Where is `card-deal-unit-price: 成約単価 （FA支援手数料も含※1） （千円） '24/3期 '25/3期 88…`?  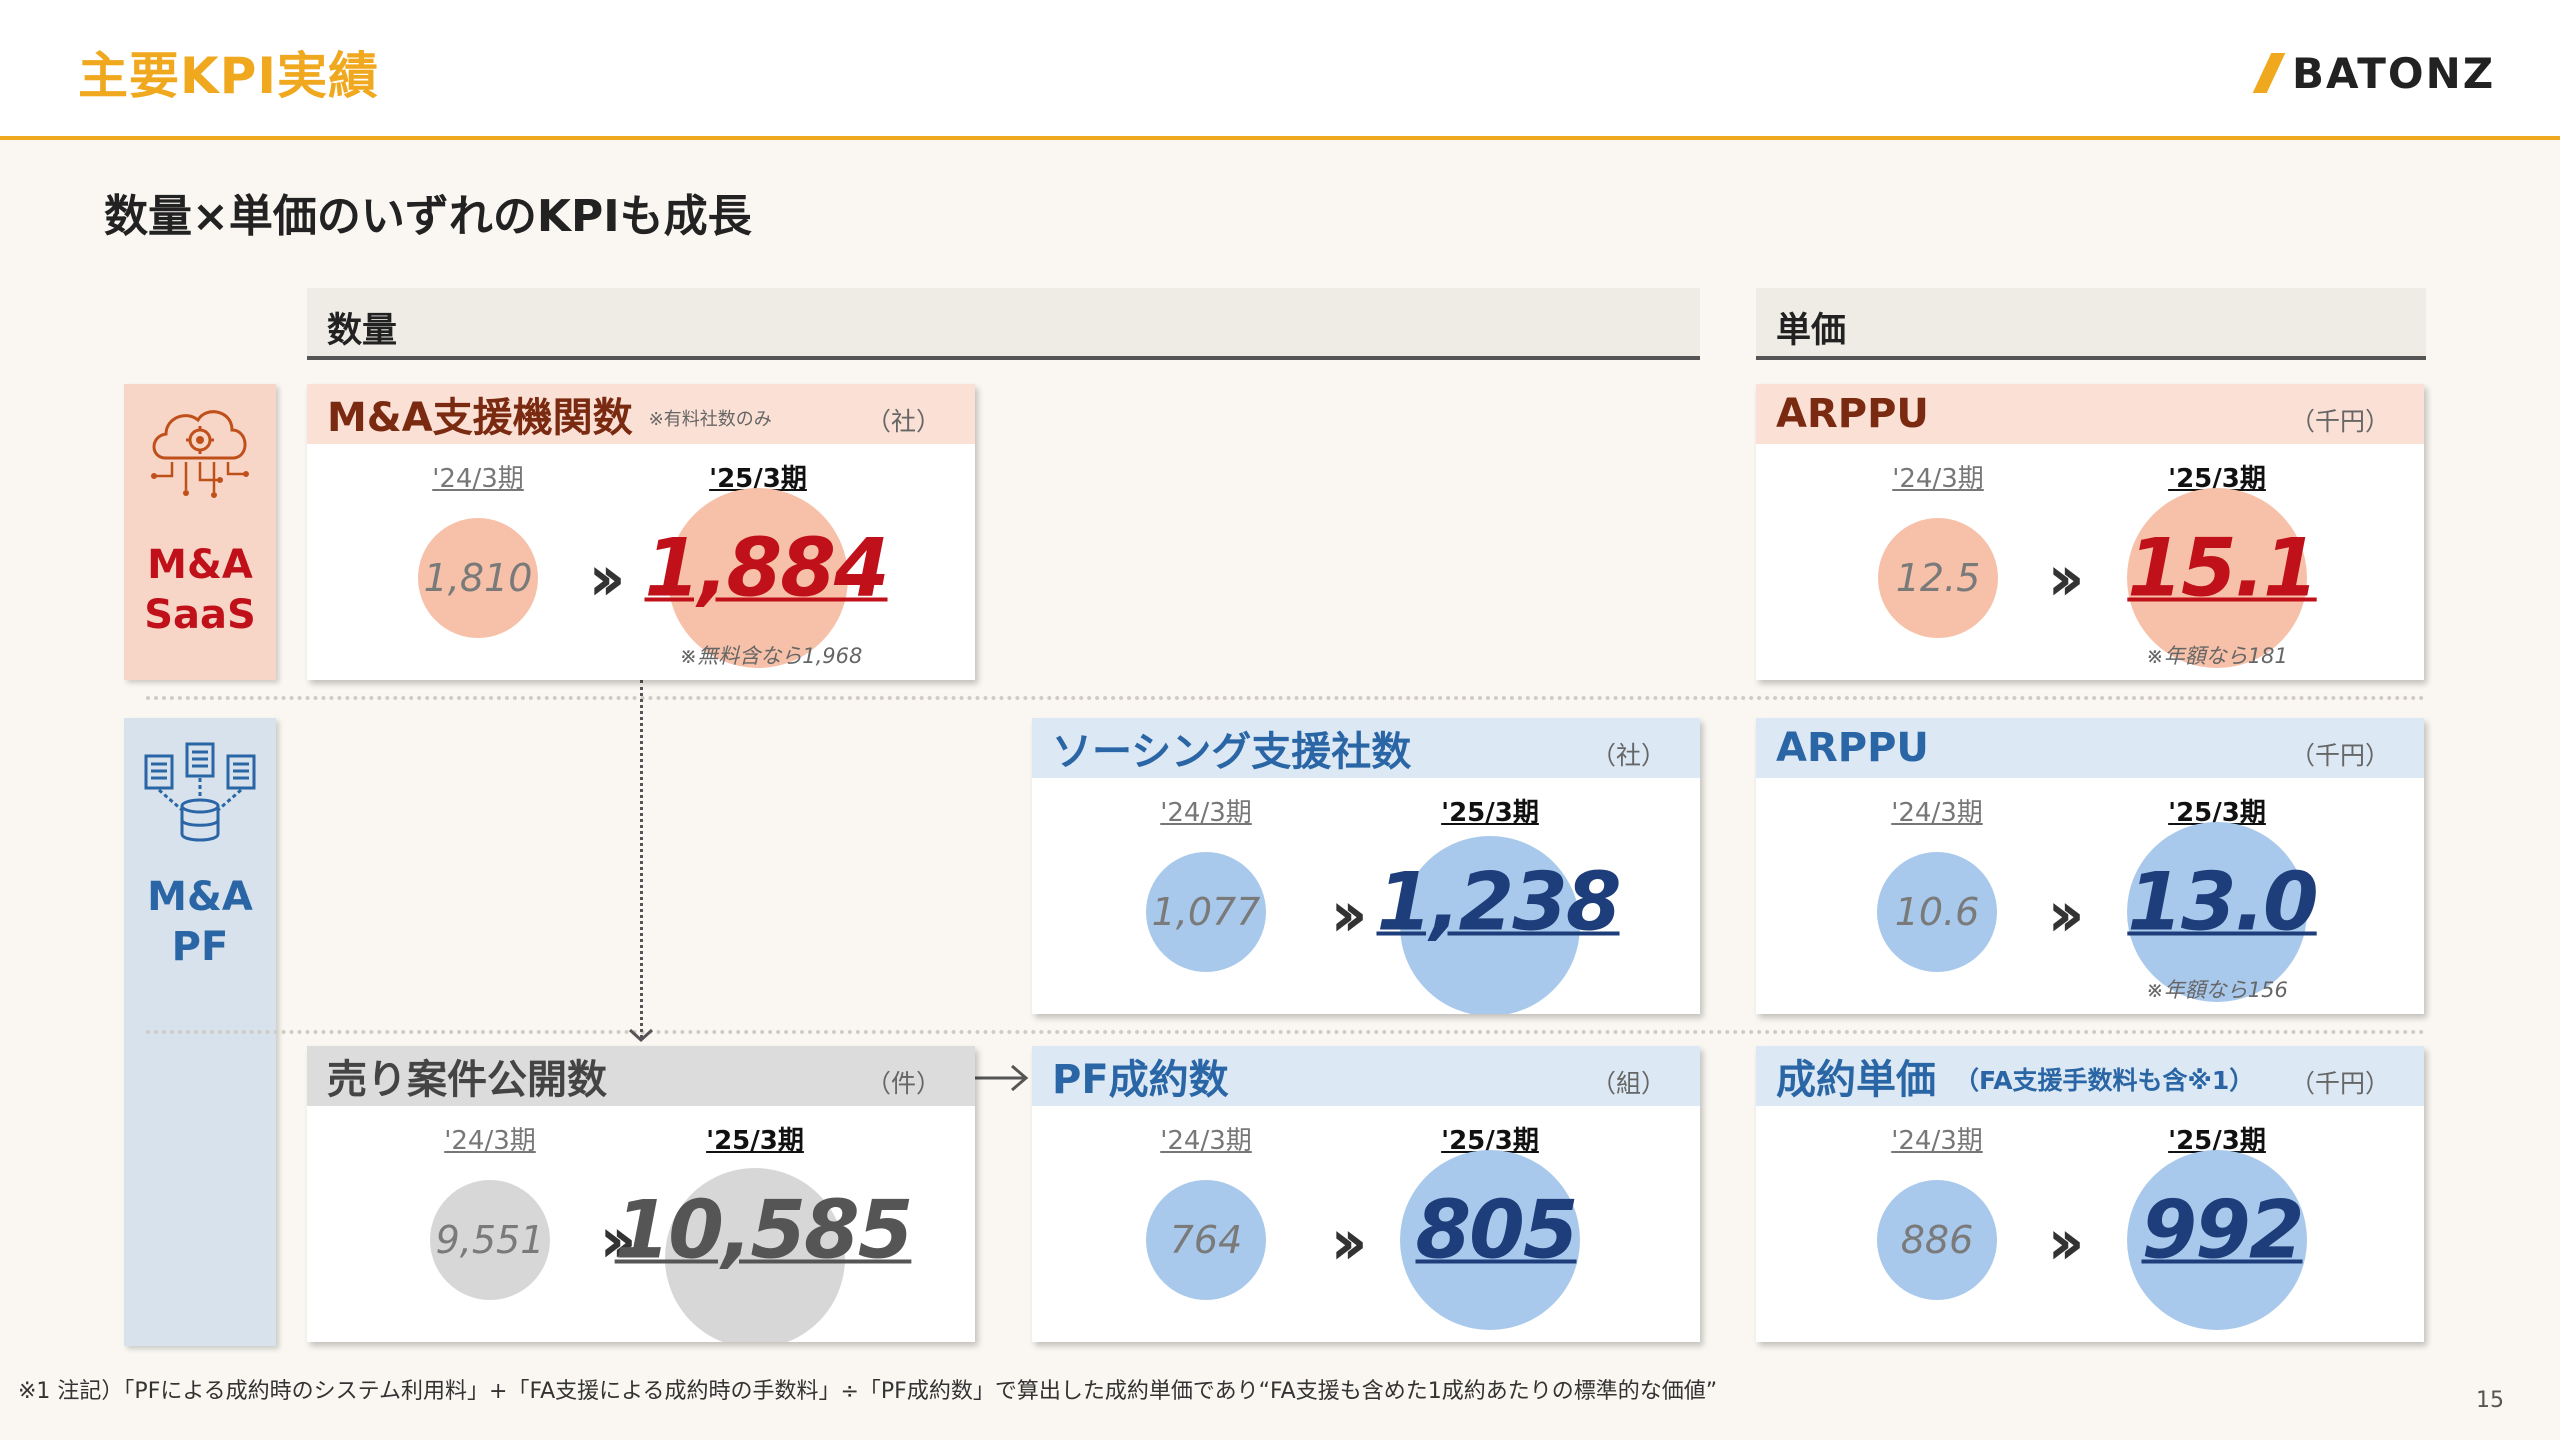
card-deal-unit-price: 成約単価 （FA支援手数料も含※1） （千円） '24/3期 '25/3期 88… is located at coordinates (2090, 1194).